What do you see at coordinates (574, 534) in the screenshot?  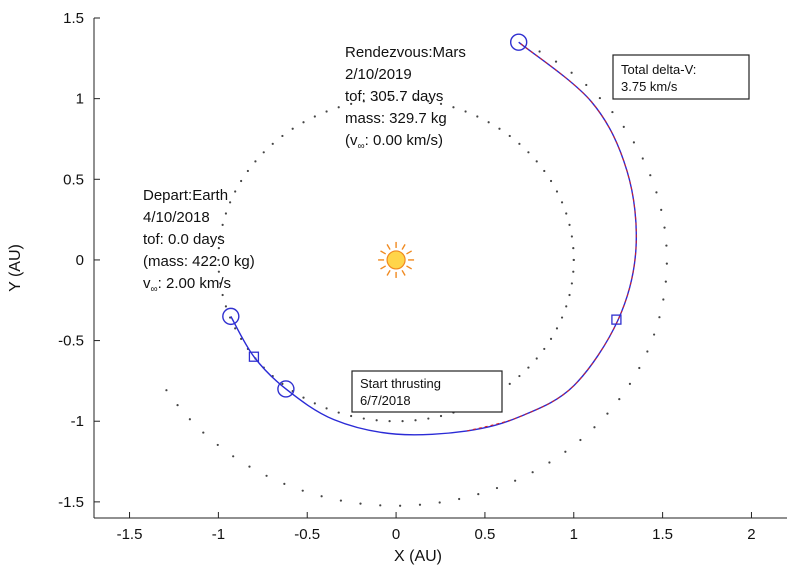 I see `x-tick-label: 1` at bounding box center [574, 534].